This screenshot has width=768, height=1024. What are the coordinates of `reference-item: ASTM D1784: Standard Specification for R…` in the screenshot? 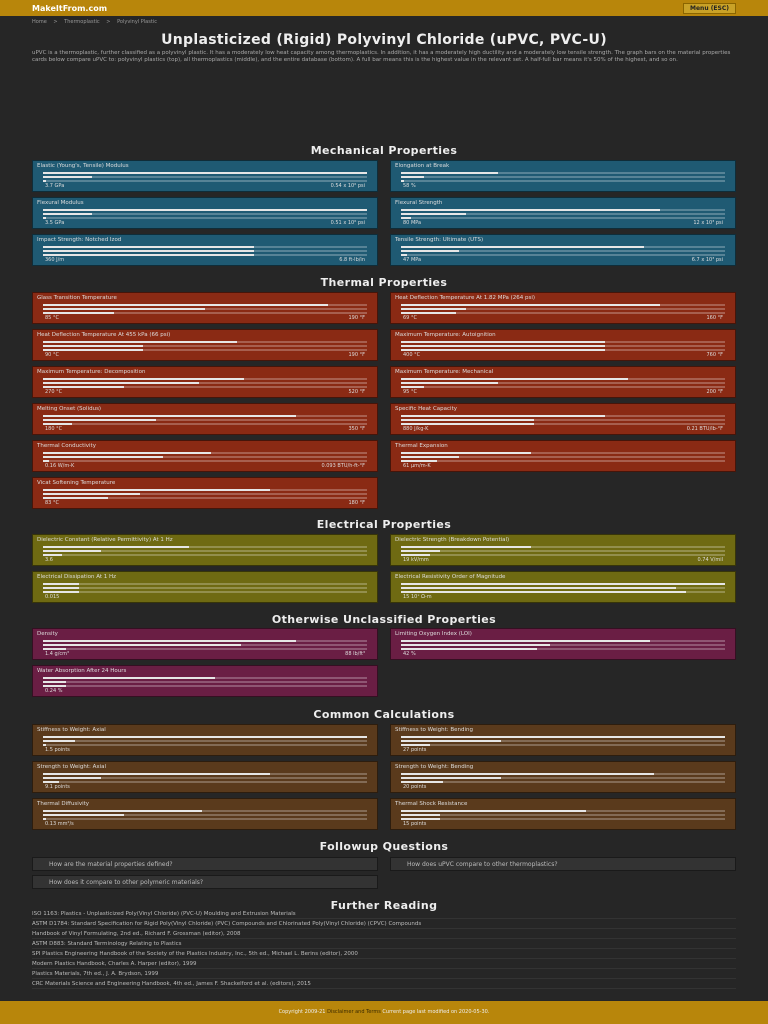 It's located at (384, 924).